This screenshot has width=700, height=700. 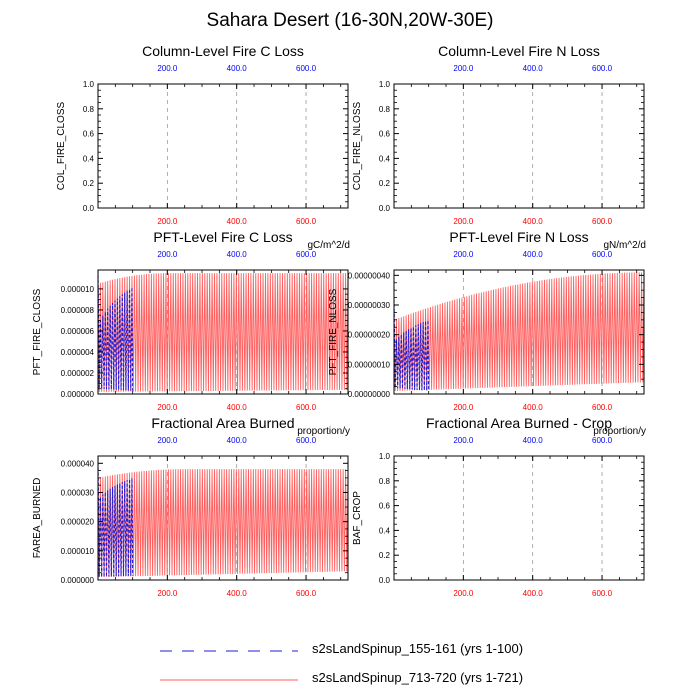 What do you see at coordinates (222, 237) in the screenshot?
I see `panel-title: PFT-Level Fire C Loss` at bounding box center [222, 237].